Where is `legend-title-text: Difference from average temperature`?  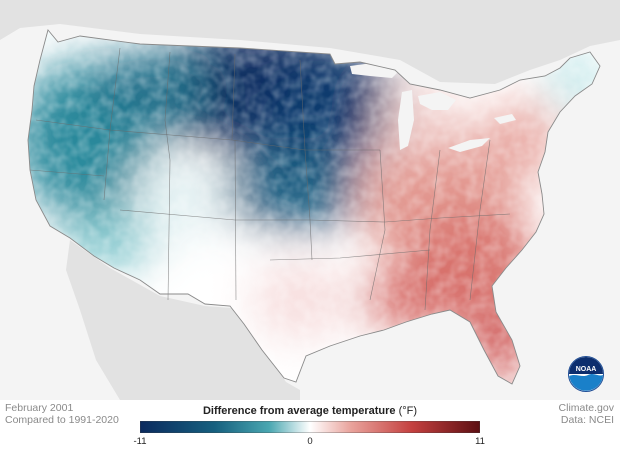 legend-title-text: Difference from average temperature is located at coordinates (299, 411).